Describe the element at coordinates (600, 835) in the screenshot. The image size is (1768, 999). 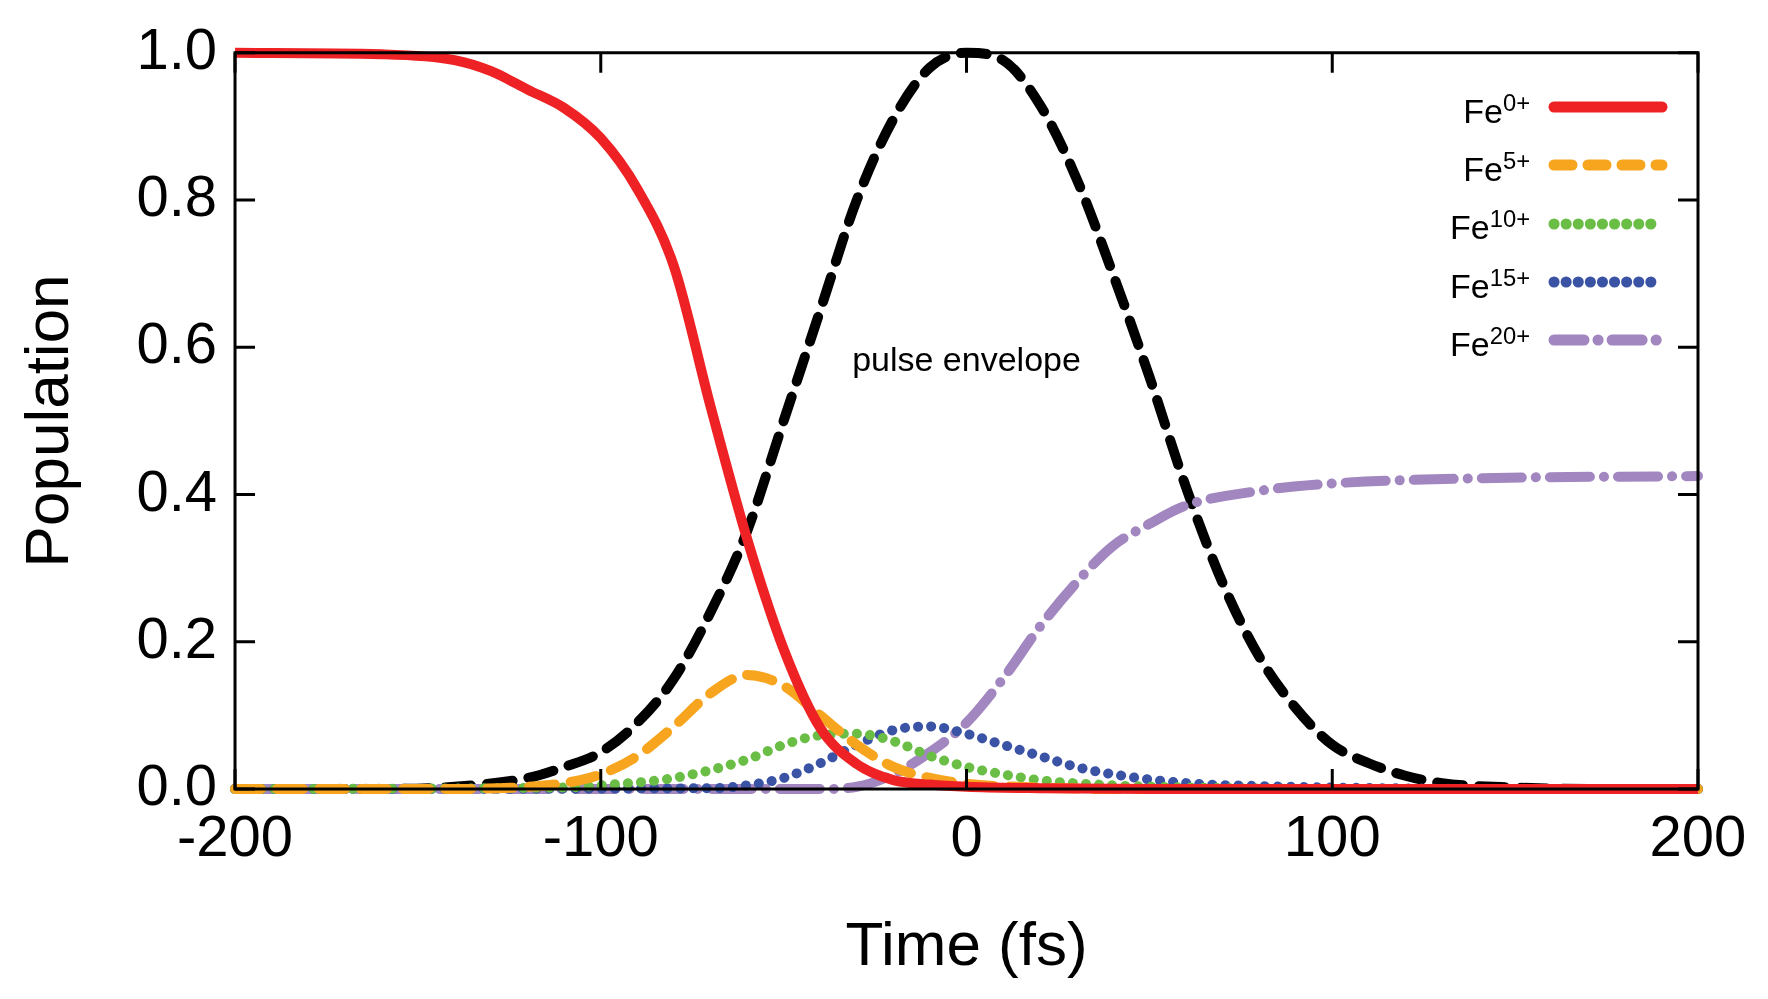
I see `x-tick-label: -100` at that location.